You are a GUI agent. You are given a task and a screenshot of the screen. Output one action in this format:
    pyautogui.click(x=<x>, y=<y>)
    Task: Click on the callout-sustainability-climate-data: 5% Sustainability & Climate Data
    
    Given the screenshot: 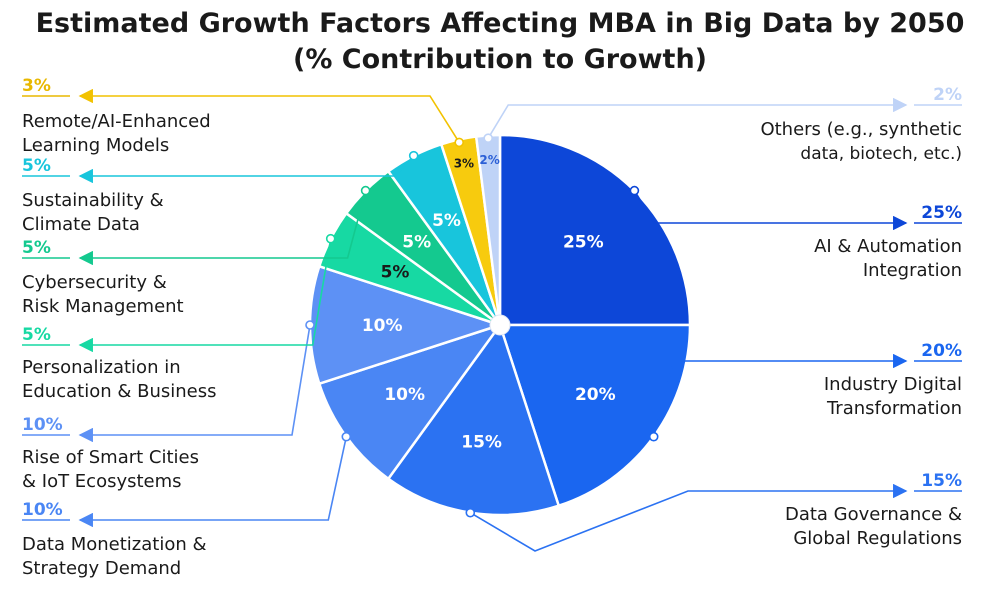 What is the action you would take?
    pyautogui.click(x=220, y=192)
    